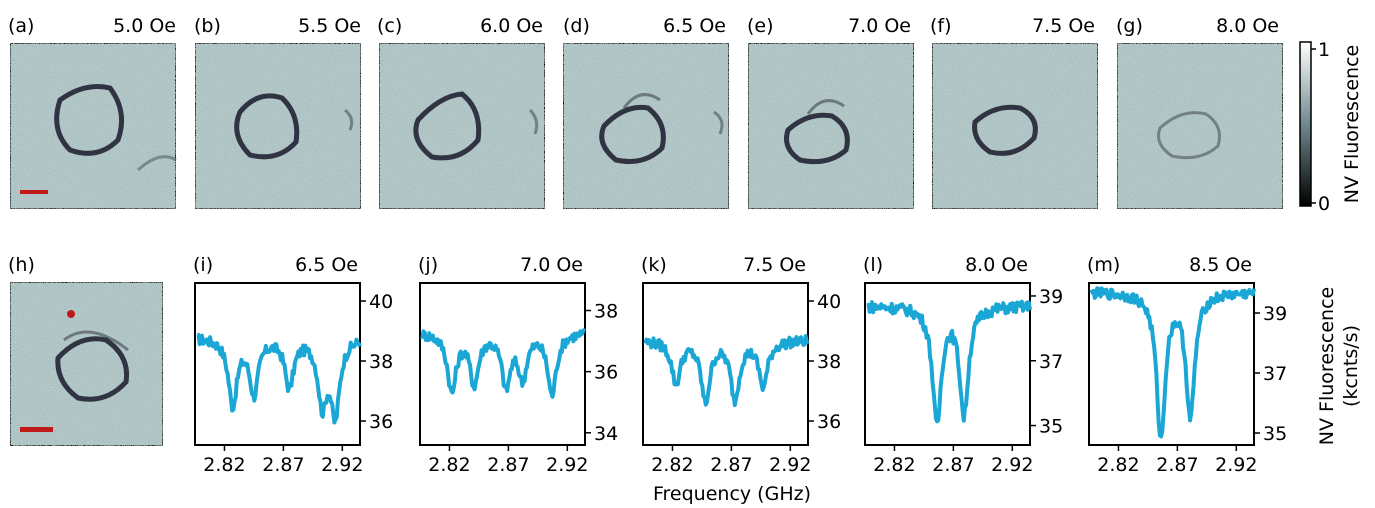 This screenshot has height=508, width=1375. I want to click on spectrum-panel: (l) 8.0 Oe 2.82 2.87 2.92 35 37 39, so click(963, 365).